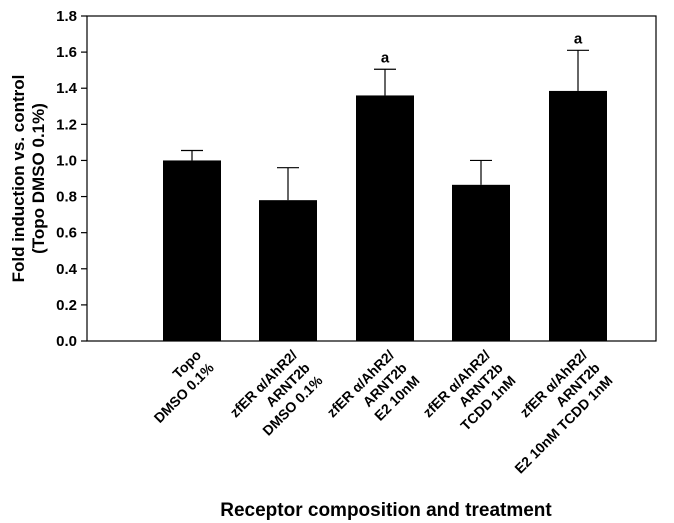  I want to click on y-tick-label: 1.0, so click(66, 160).